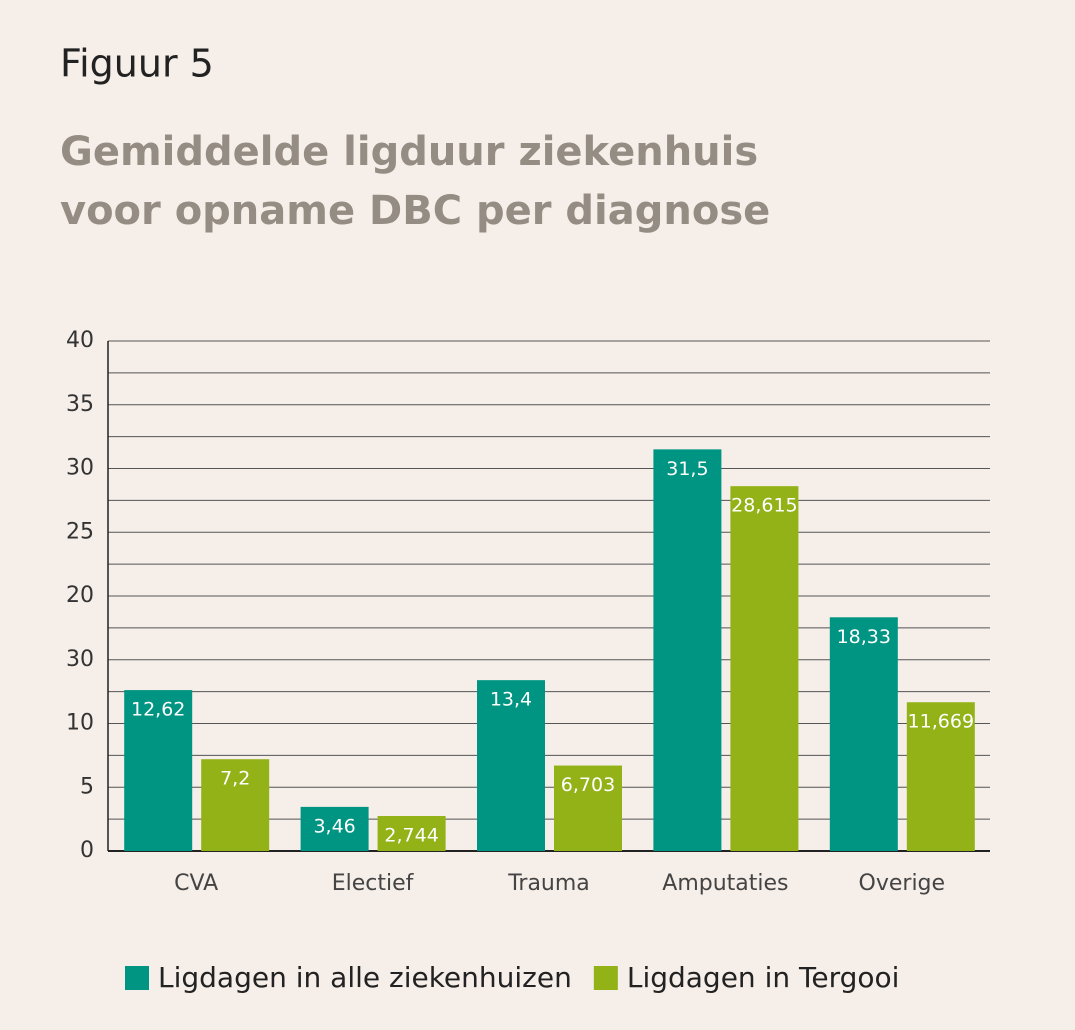 Image resolution: width=1075 pixels, height=1030 pixels. What do you see at coordinates (158, 710) in the screenshot?
I see `value-label: 12,62` at bounding box center [158, 710].